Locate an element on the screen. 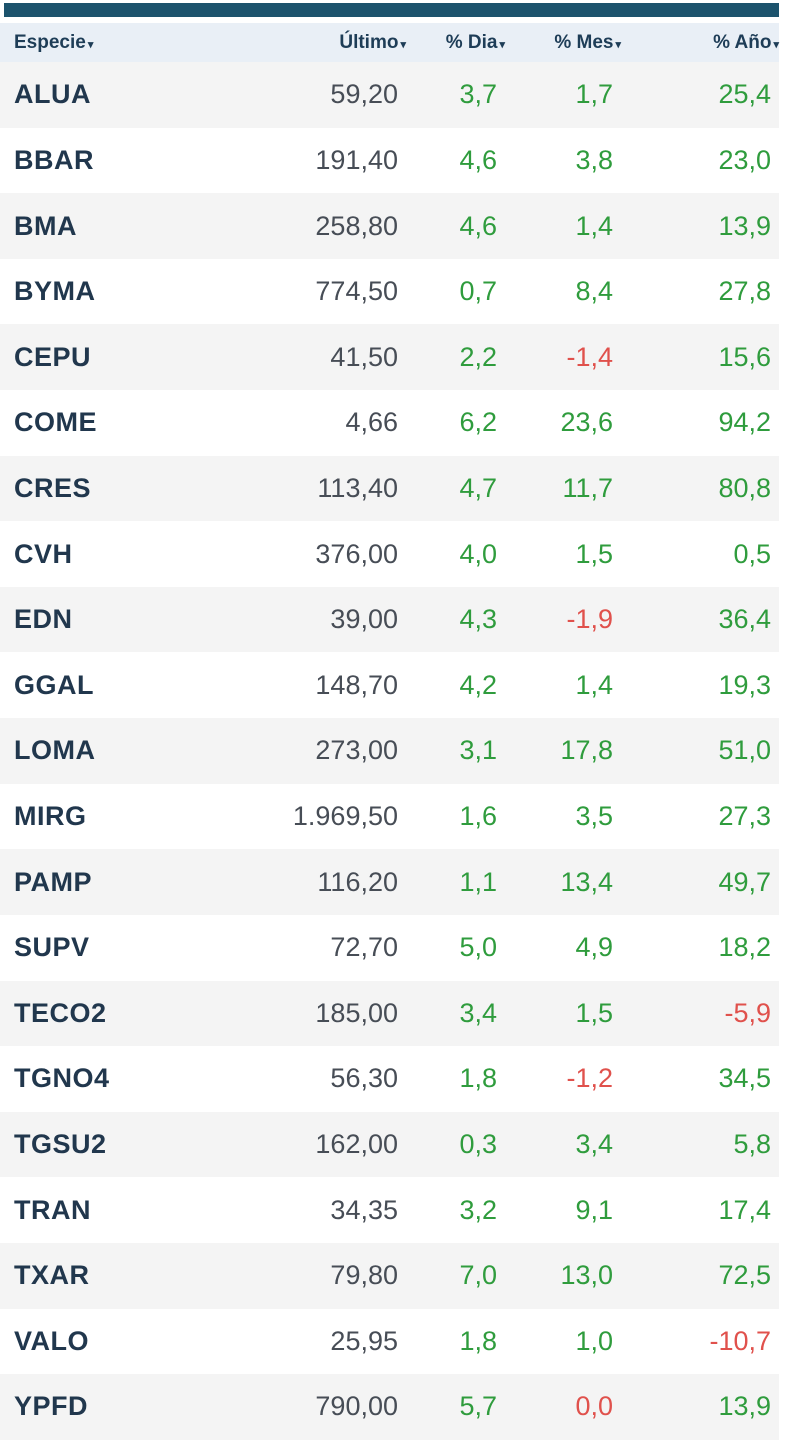  ticker-cell: BYMA is located at coordinates (55, 291).